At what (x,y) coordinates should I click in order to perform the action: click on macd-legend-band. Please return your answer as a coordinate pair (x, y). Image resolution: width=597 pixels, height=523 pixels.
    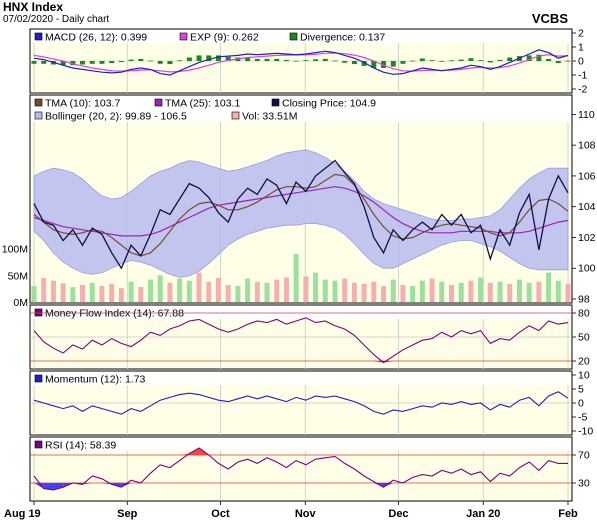
    Looking at the image, I should click on (301, 36).